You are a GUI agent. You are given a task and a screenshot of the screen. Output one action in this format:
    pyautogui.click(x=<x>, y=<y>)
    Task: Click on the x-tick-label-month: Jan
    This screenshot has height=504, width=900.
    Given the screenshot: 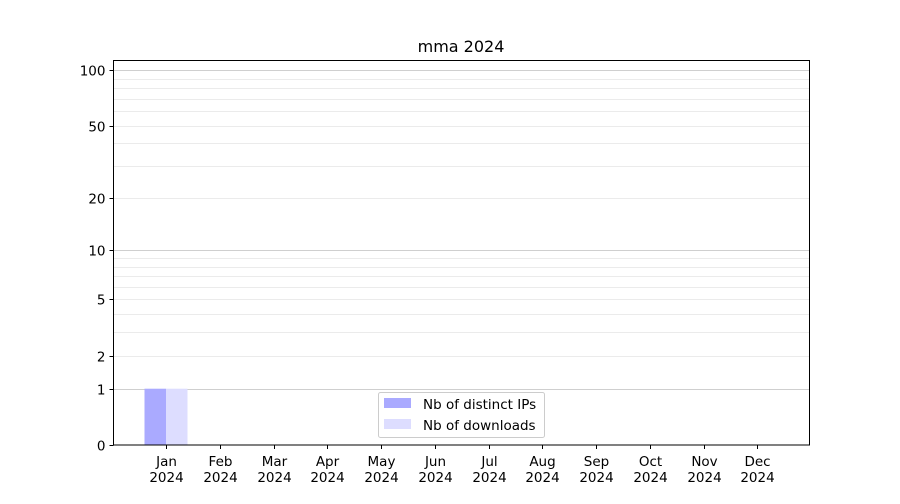 What is the action you would take?
    pyautogui.click(x=166, y=462)
    